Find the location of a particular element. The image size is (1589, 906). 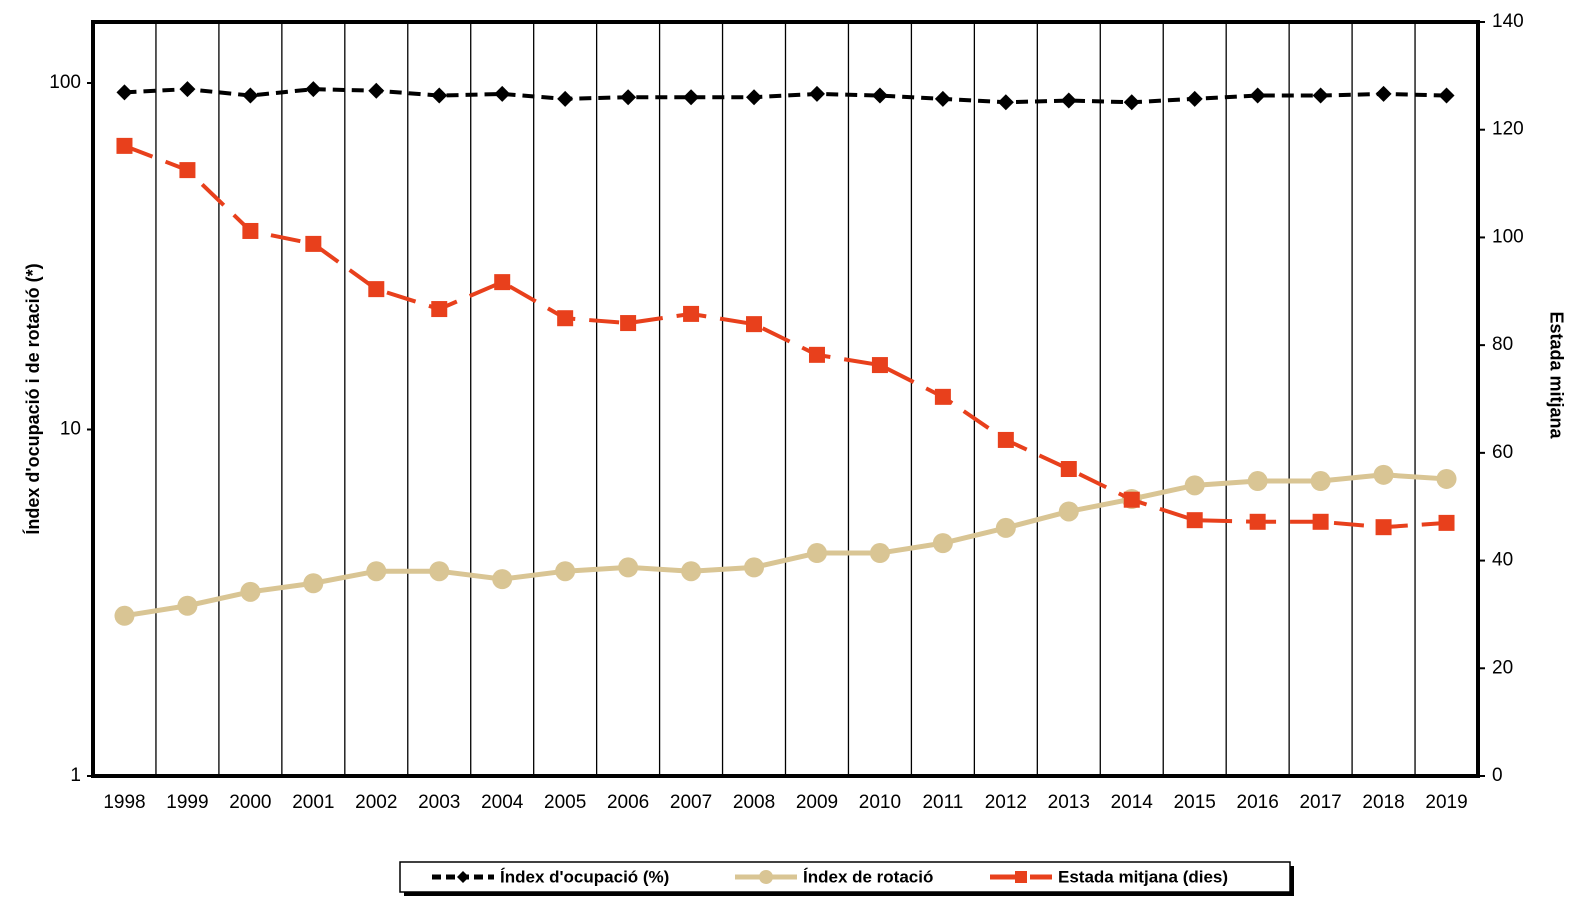

x-tick-label: 2013 is located at coordinates (1069, 802).